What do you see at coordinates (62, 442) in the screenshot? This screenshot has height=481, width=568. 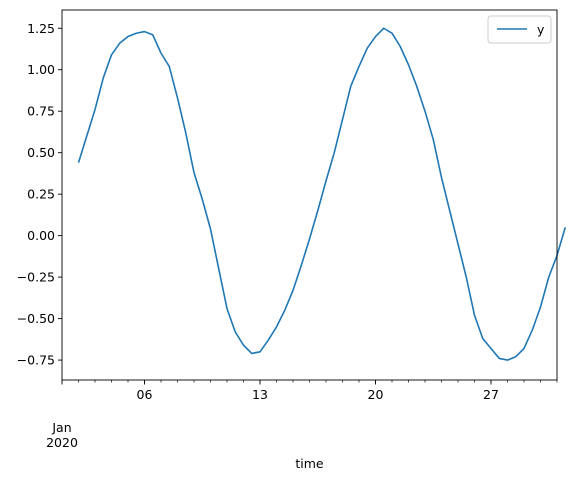 I see `x-secondary-year-label: 2020` at bounding box center [62, 442].